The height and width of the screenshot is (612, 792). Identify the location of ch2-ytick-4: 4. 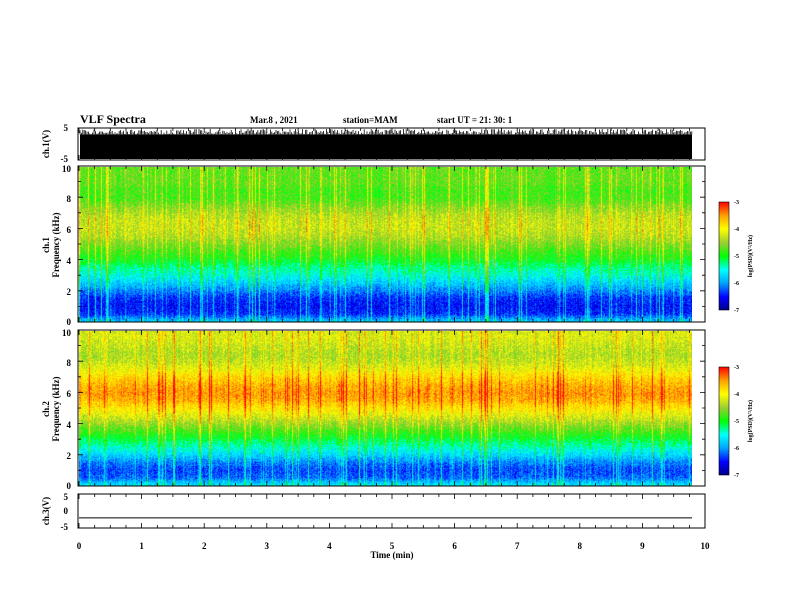
(69, 425).